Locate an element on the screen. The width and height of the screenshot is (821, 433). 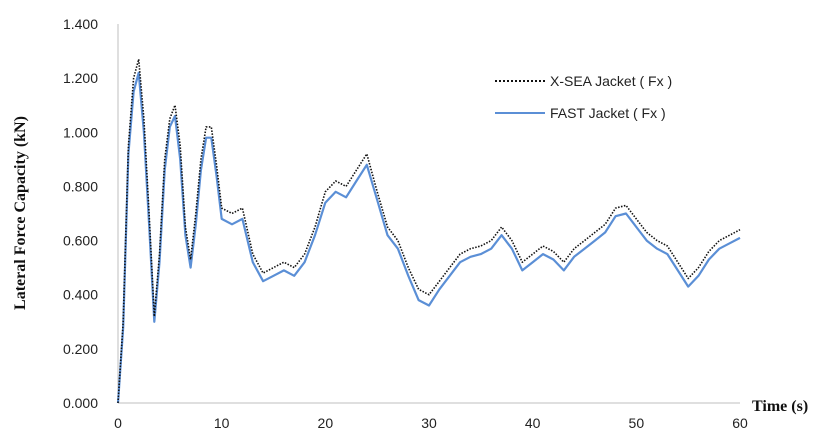
x-tick-label: 30 is located at coordinates (429, 423).